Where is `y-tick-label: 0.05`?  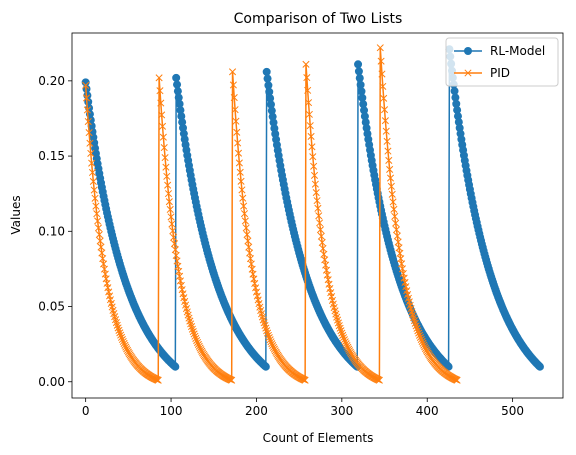 y-tick-label: 0.05 is located at coordinates (51, 307).